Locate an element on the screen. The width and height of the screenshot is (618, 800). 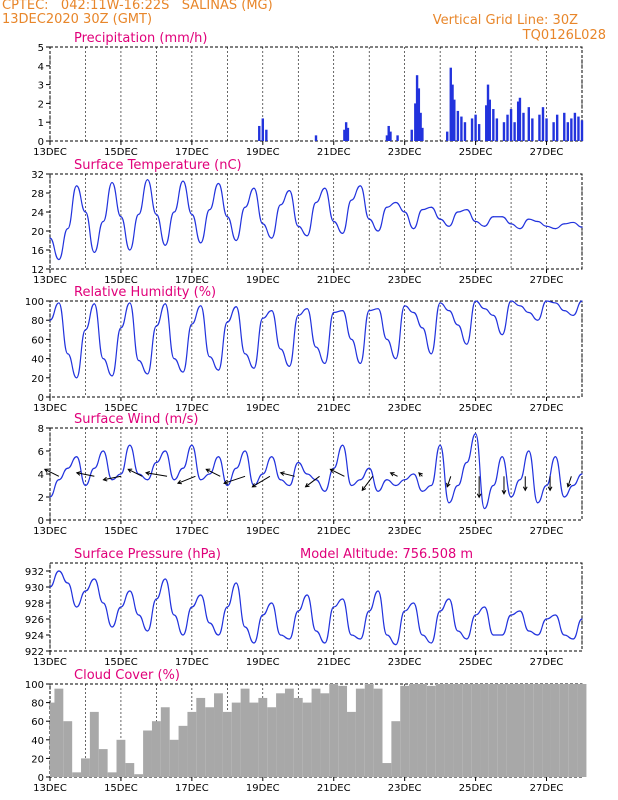
x-tick-label: 15DEC is located at coordinates (121, 280).